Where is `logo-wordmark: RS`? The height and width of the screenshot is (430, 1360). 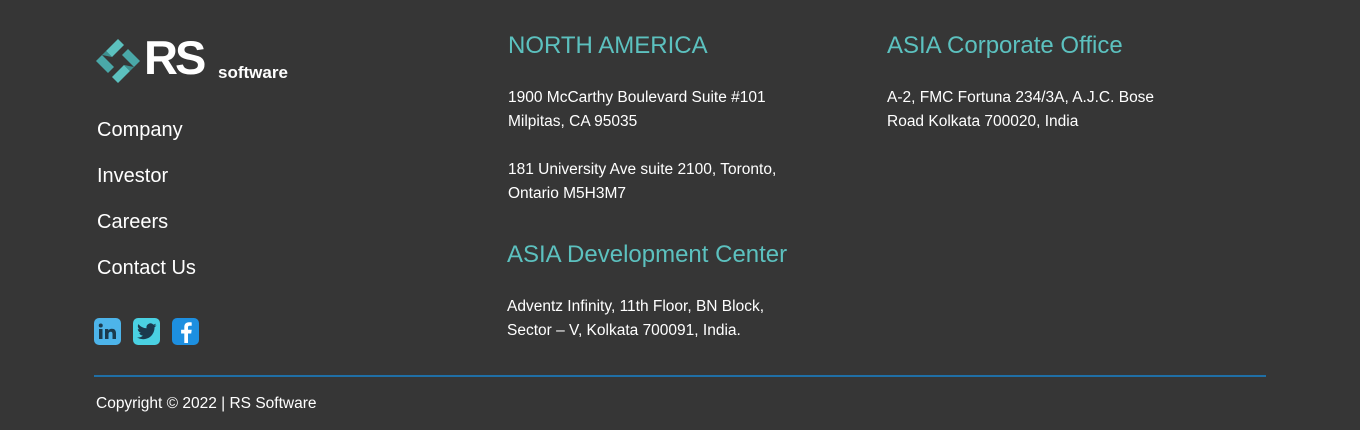 logo-wordmark: RS is located at coordinates (175, 57).